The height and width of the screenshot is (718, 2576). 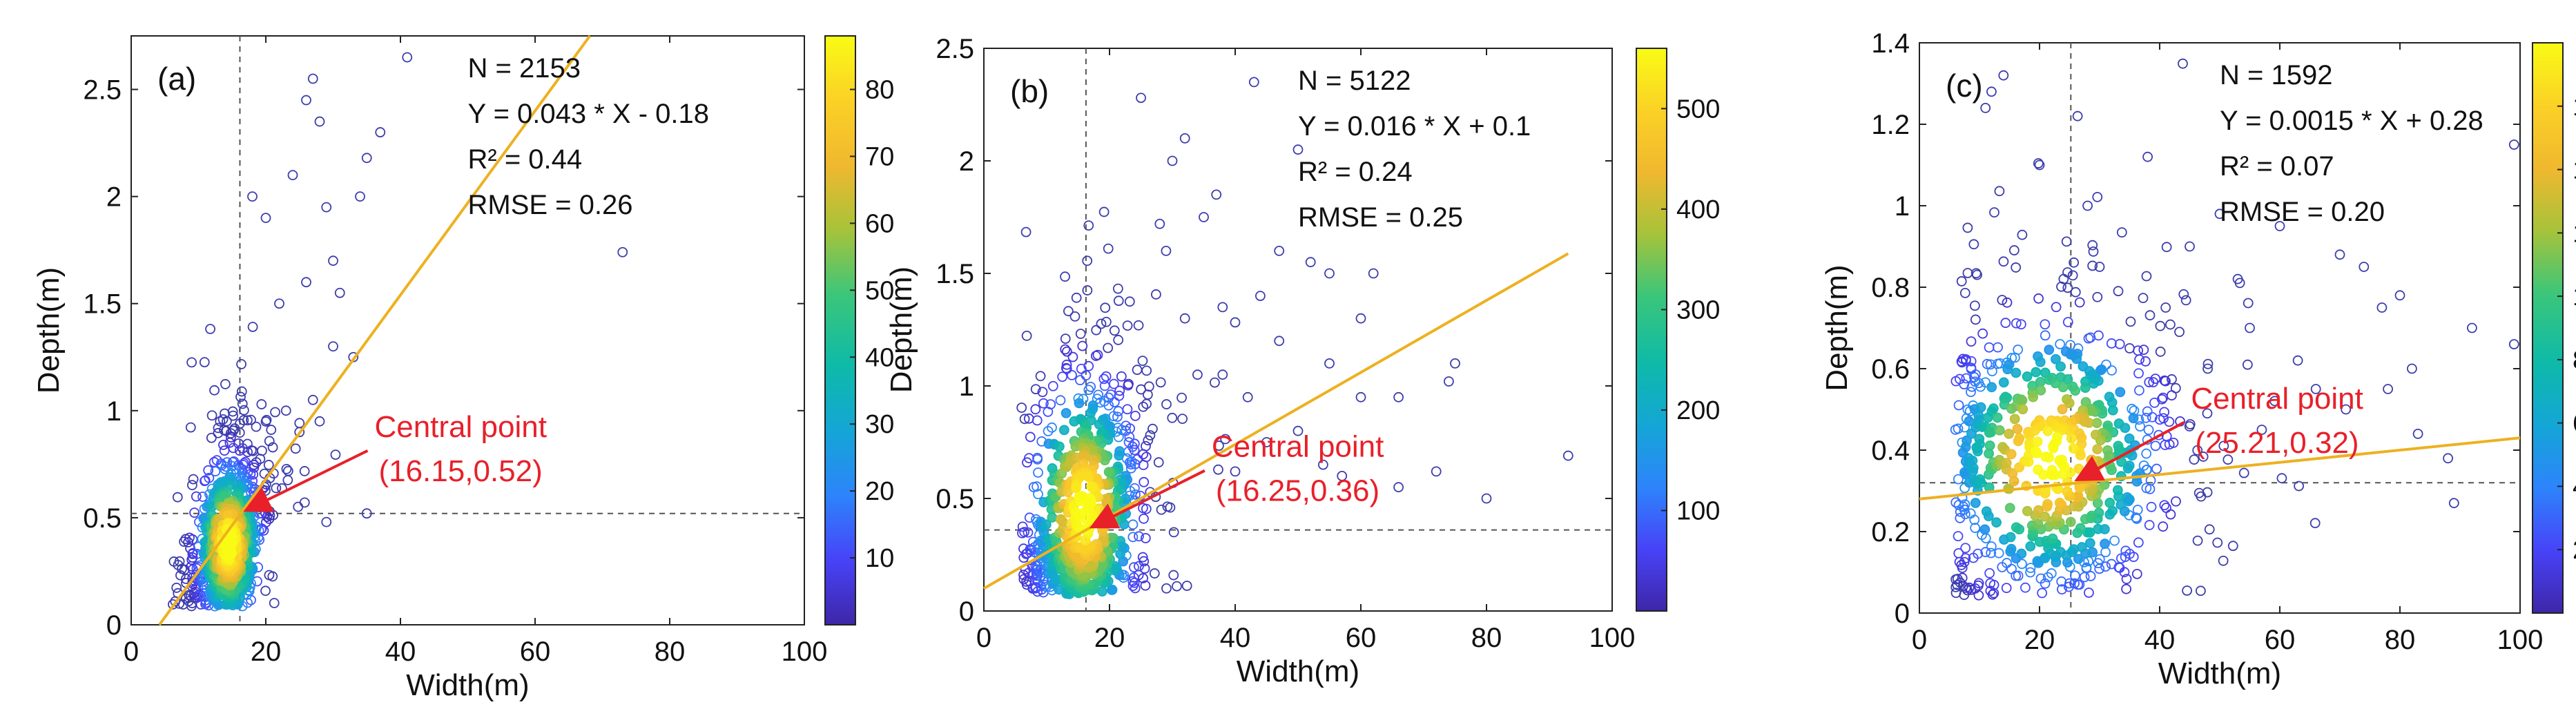 I want to click on x-tick-label: 100, so click(x=805, y=652).